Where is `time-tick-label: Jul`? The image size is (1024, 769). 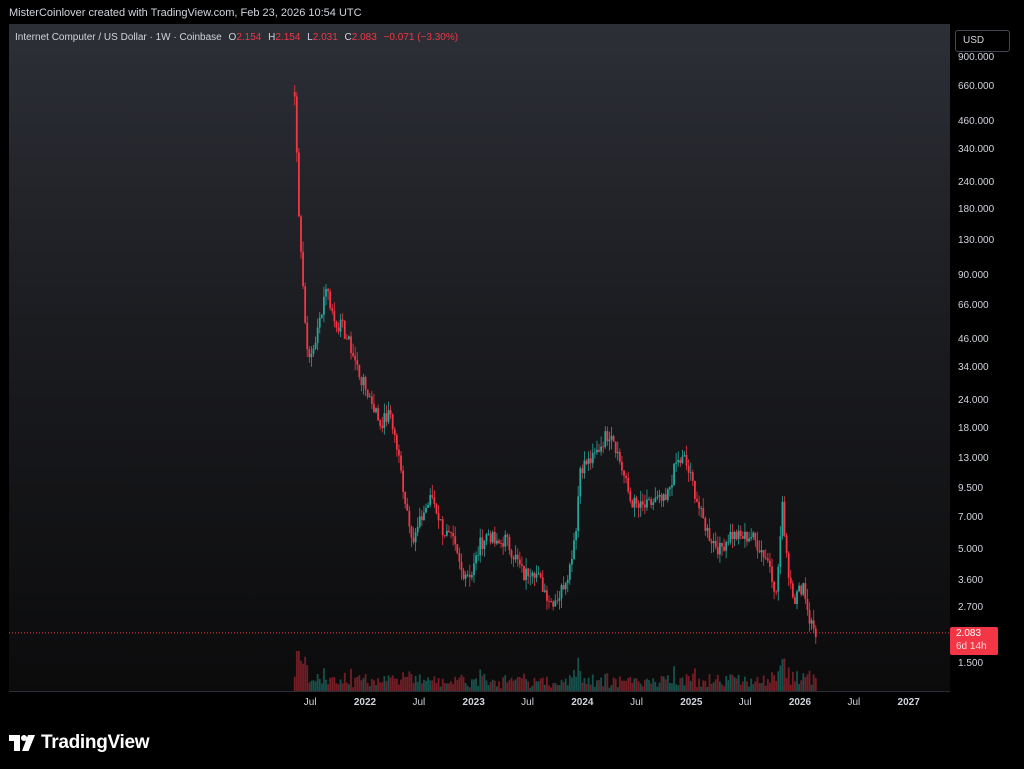
time-tick-label: Jul is located at coordinates (745, 702).